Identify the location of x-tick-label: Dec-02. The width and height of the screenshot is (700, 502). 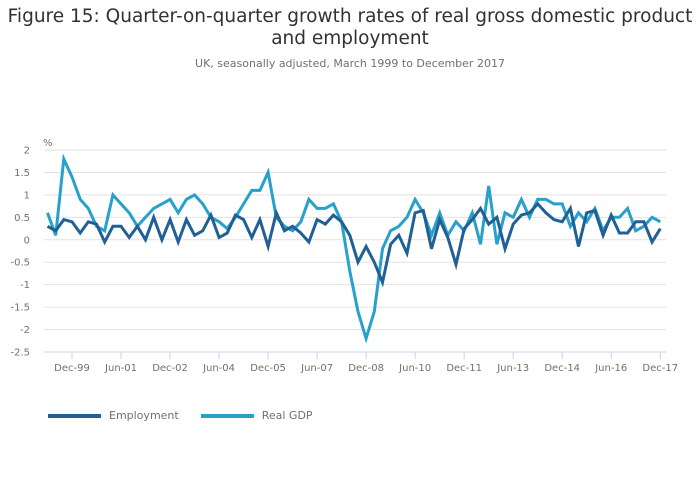
(170, 368).